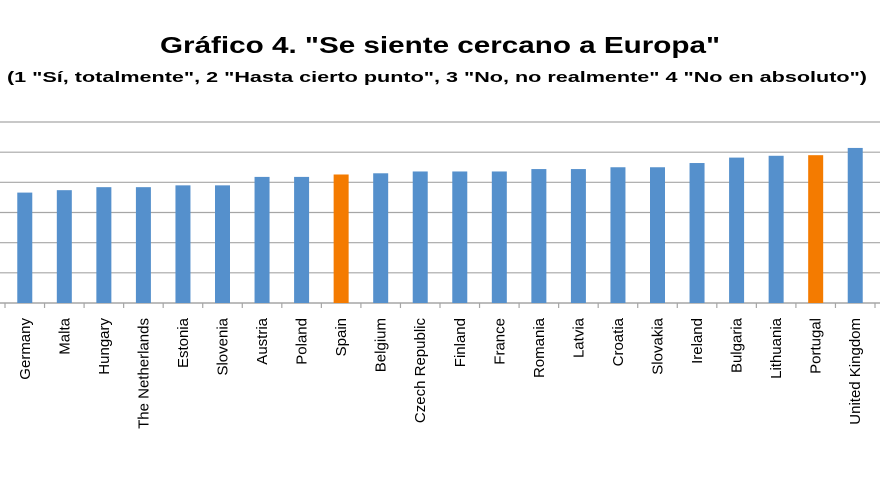 The image size is (880, 495). Describe the element at coordinates (499, 237) in the screenshot. I see `bar-france` at that location.